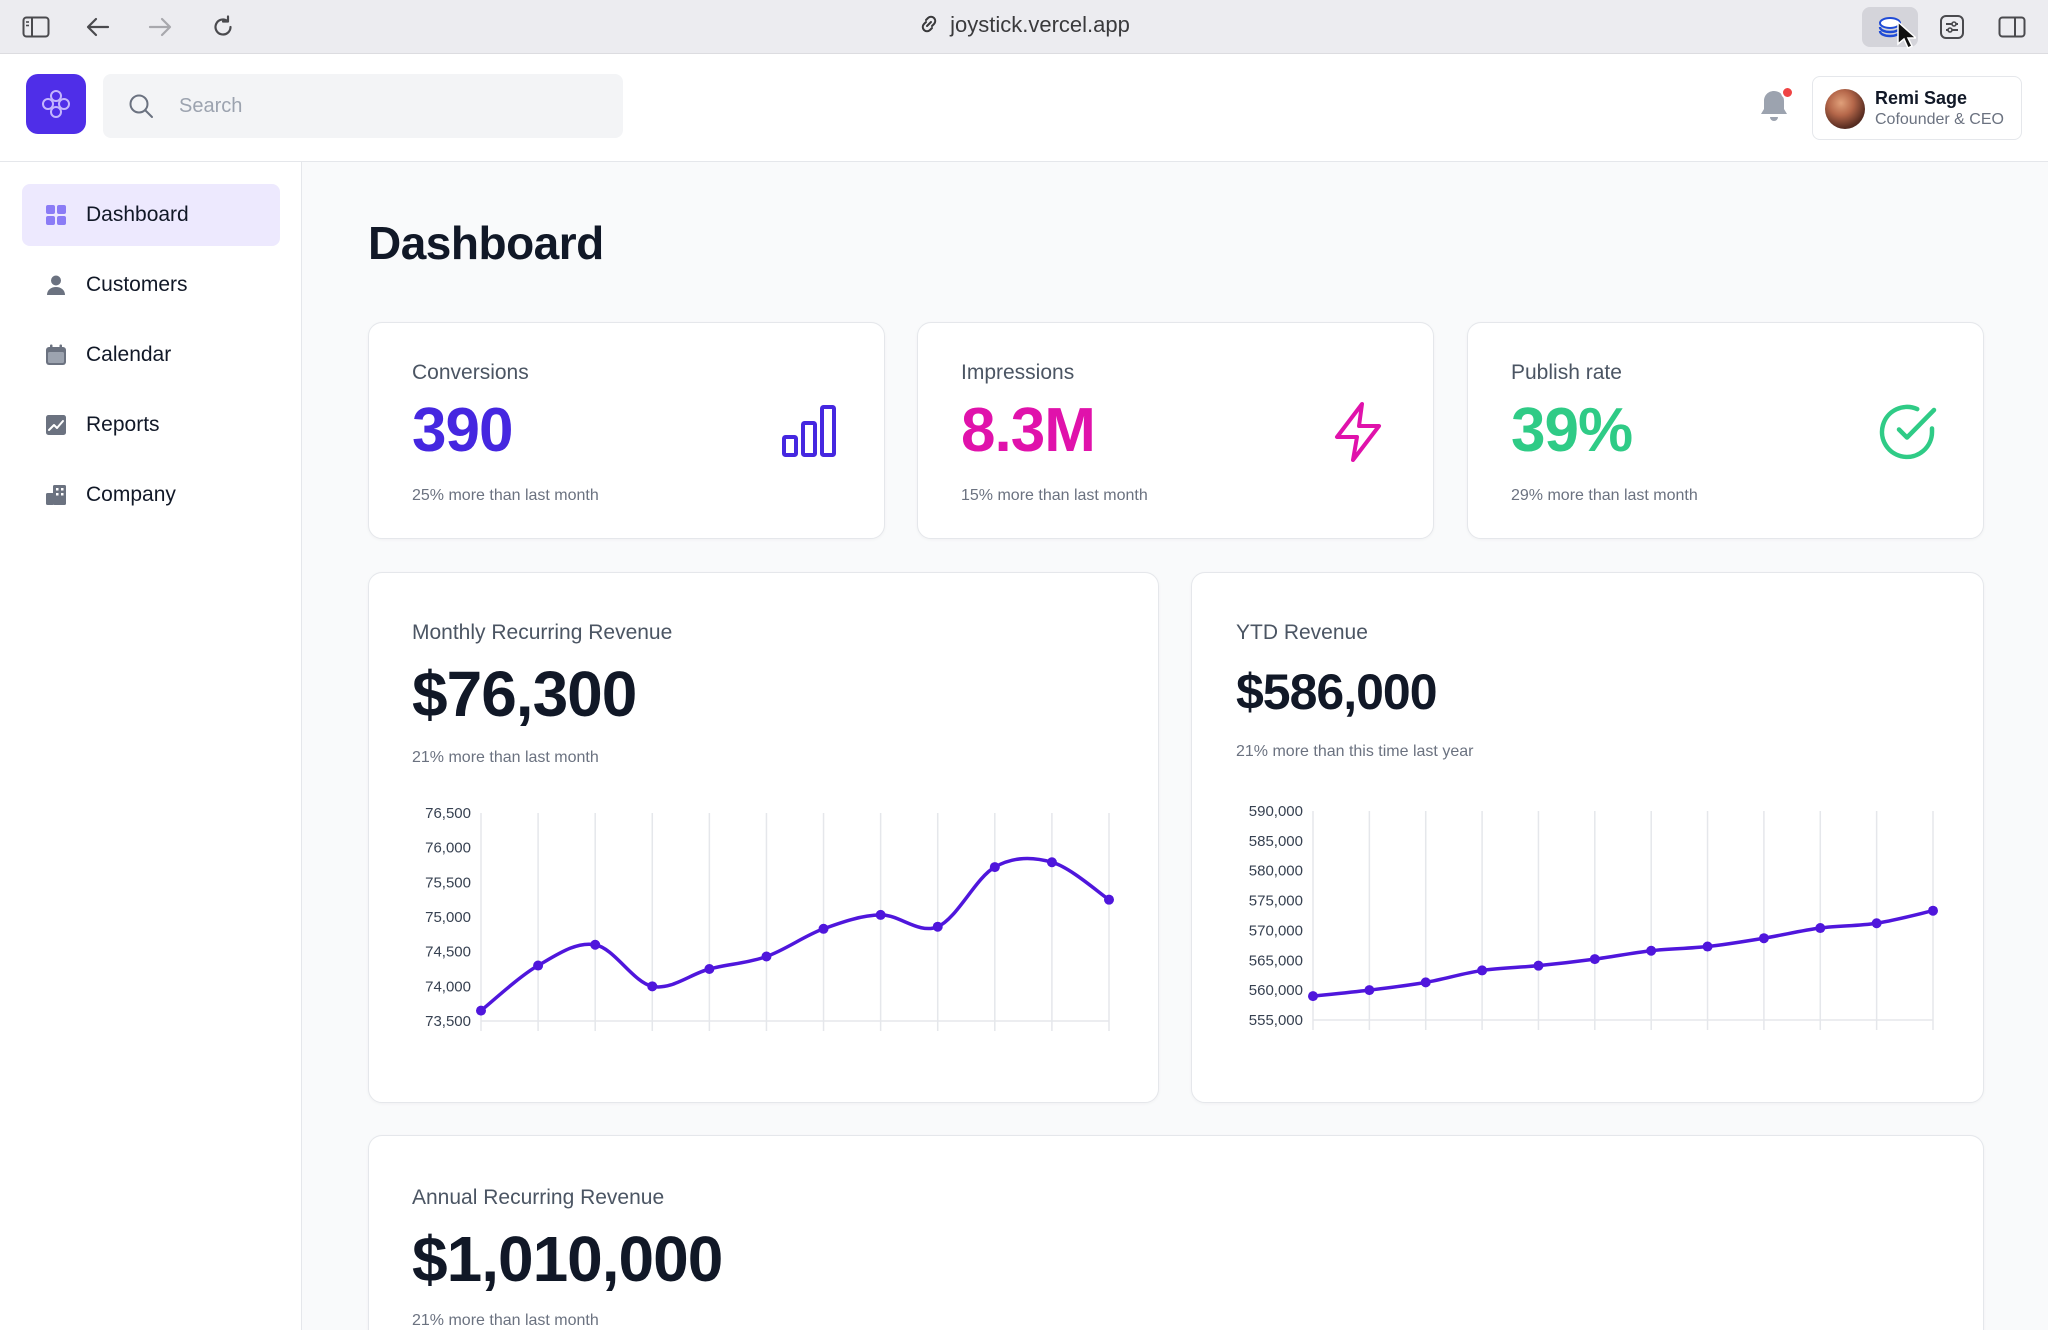 The image size is (2048, 1330). I want to click on stat-subtext: 29% more than last month, so click(1604, 495).